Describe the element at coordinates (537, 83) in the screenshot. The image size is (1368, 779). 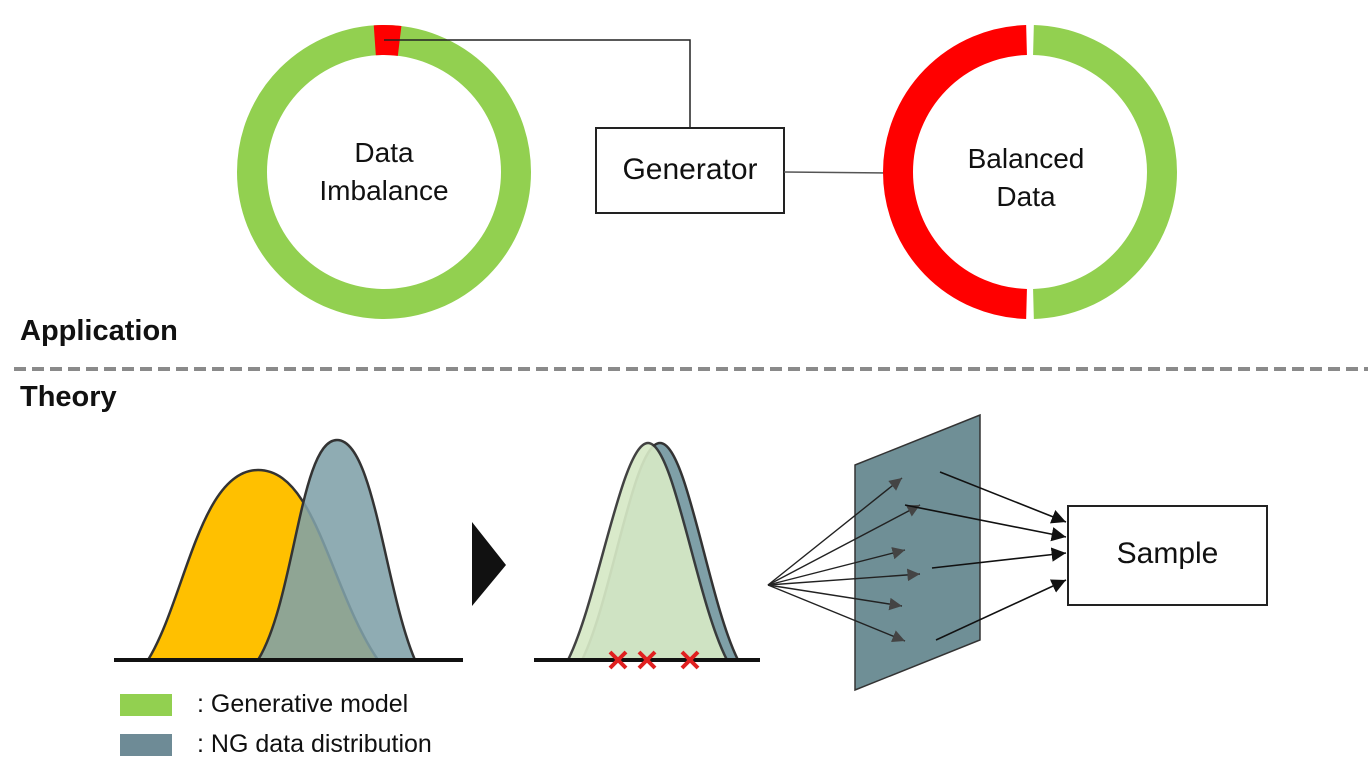
I see `minority-to-generator-connector` at that location.